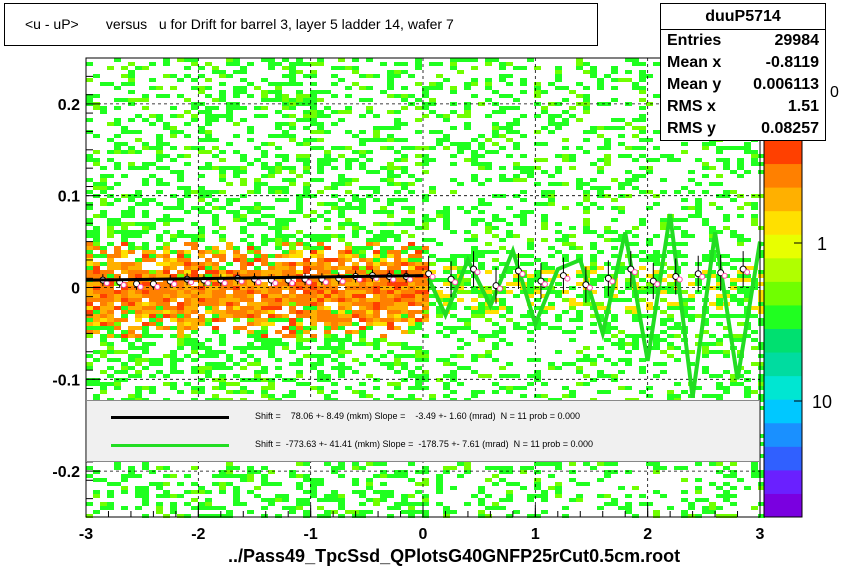 Image resolution: width=844 pixels, height=575 pixels. I want to click on stats-value: -0.8119, so click(792, 62).